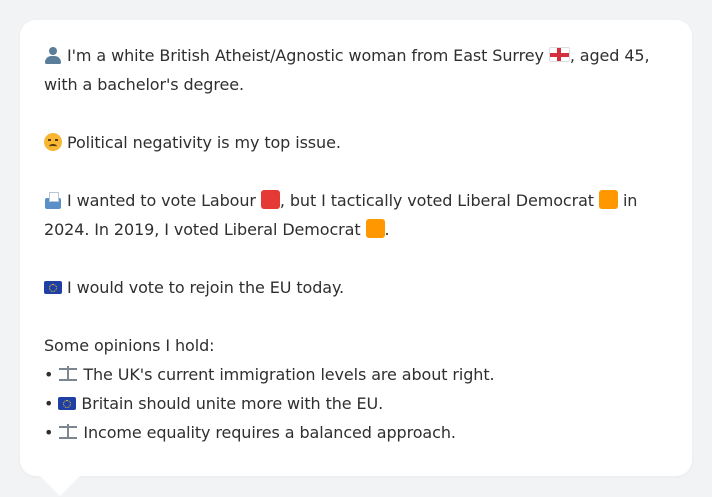 This screenshot has height=497, width=712. Describe the element at coordinates (53, 200) in the screenshot. I see `ballot-box-icon` at that location.